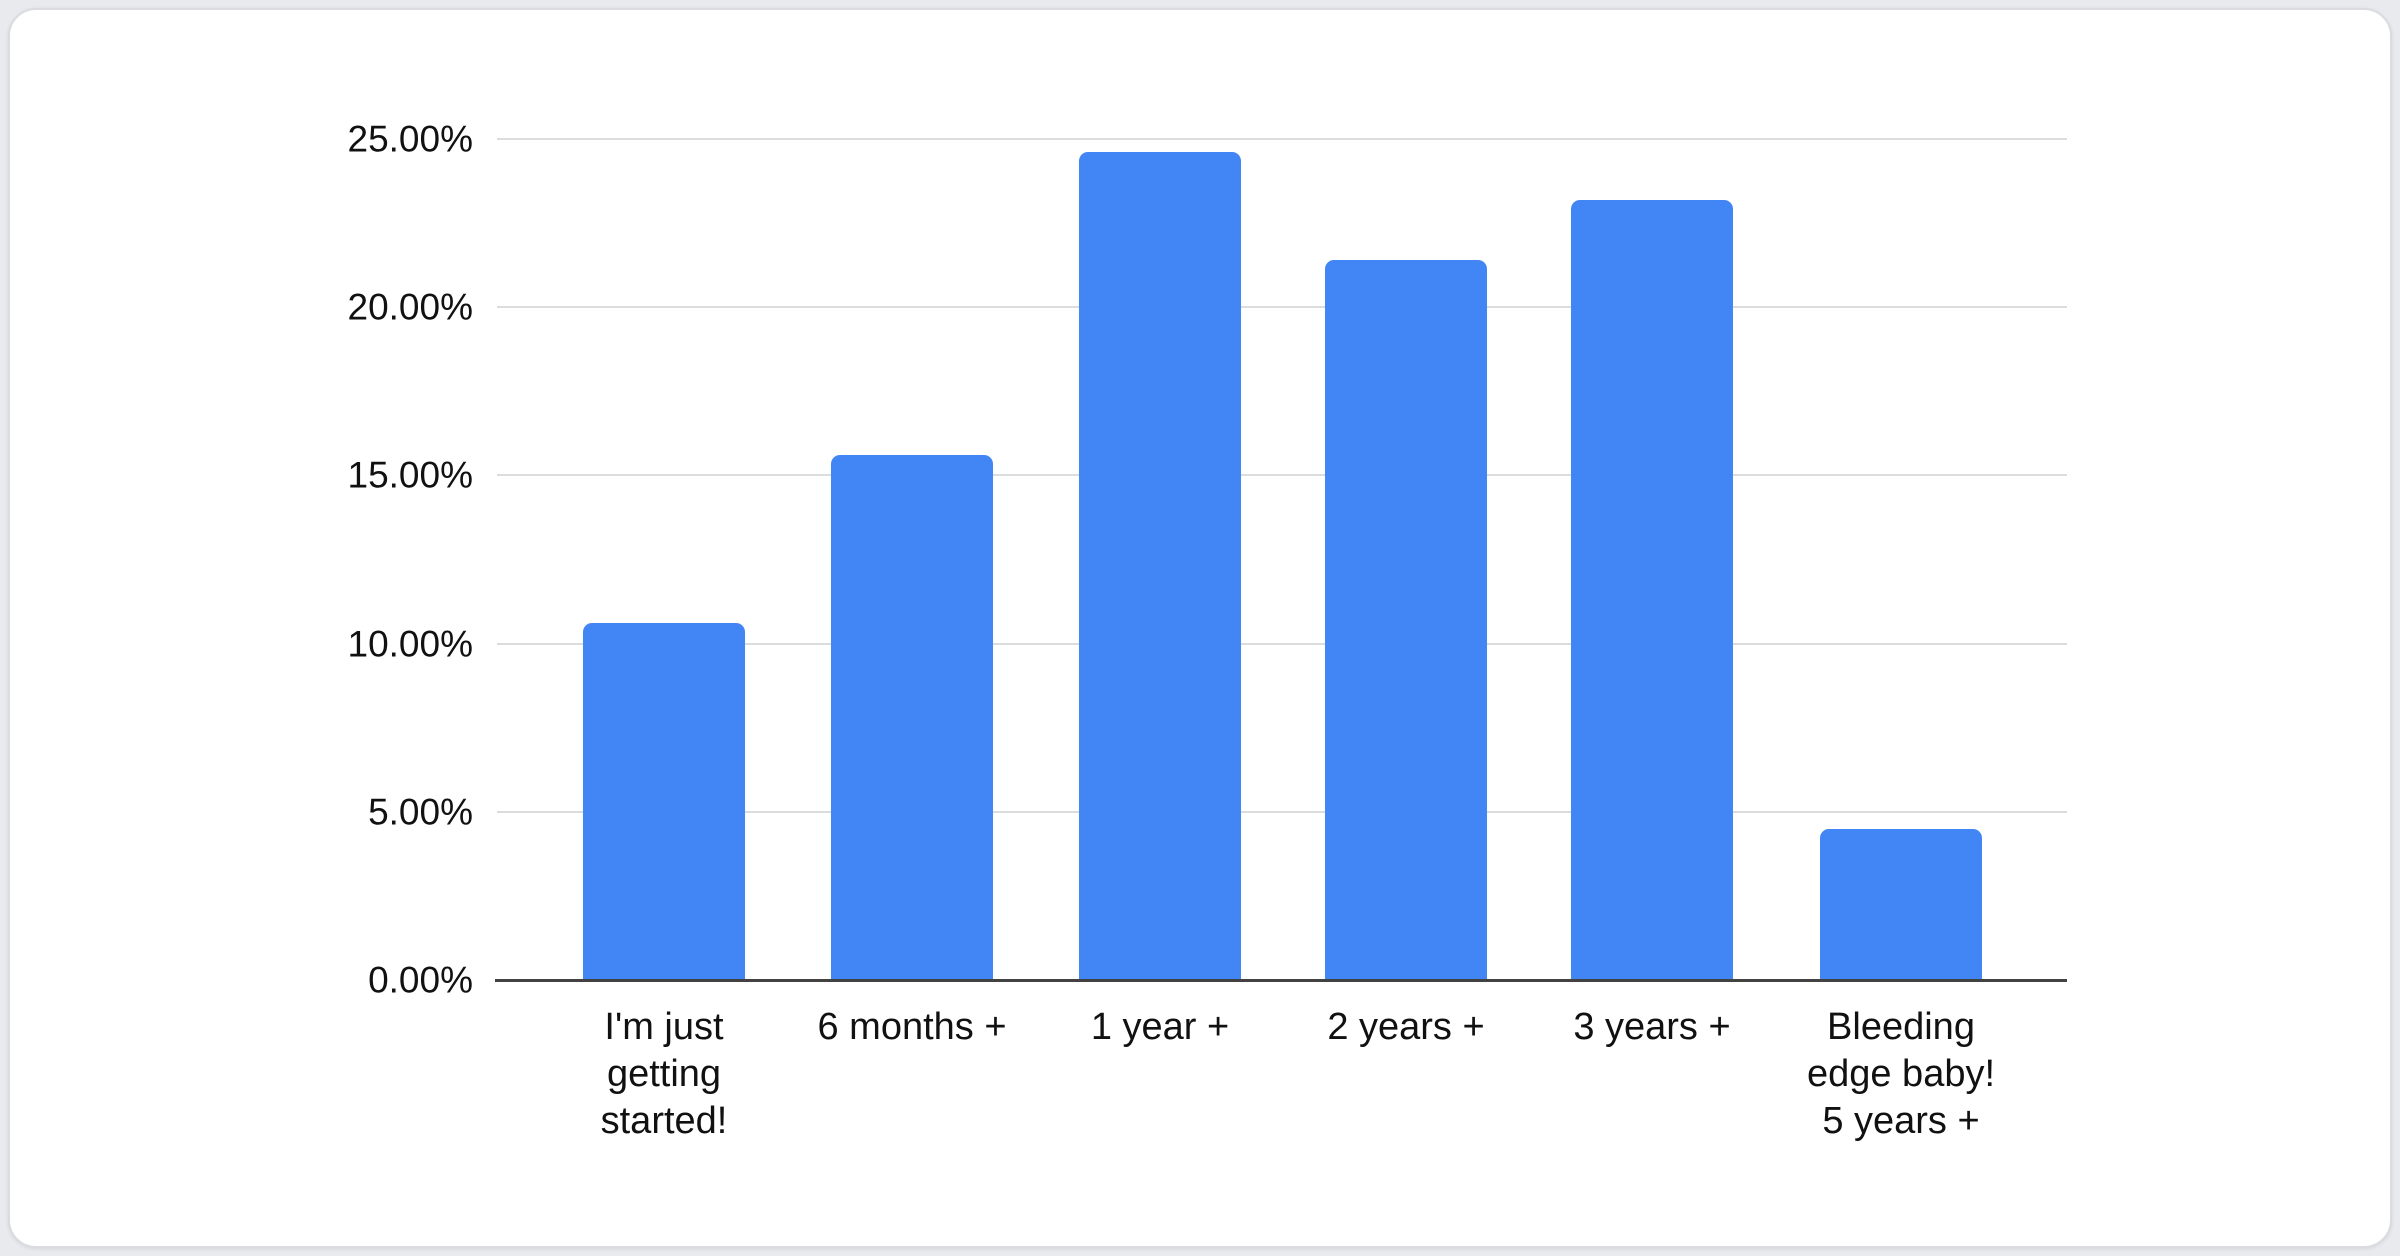  I want to click on bar-1-year, so click(1160, 566).